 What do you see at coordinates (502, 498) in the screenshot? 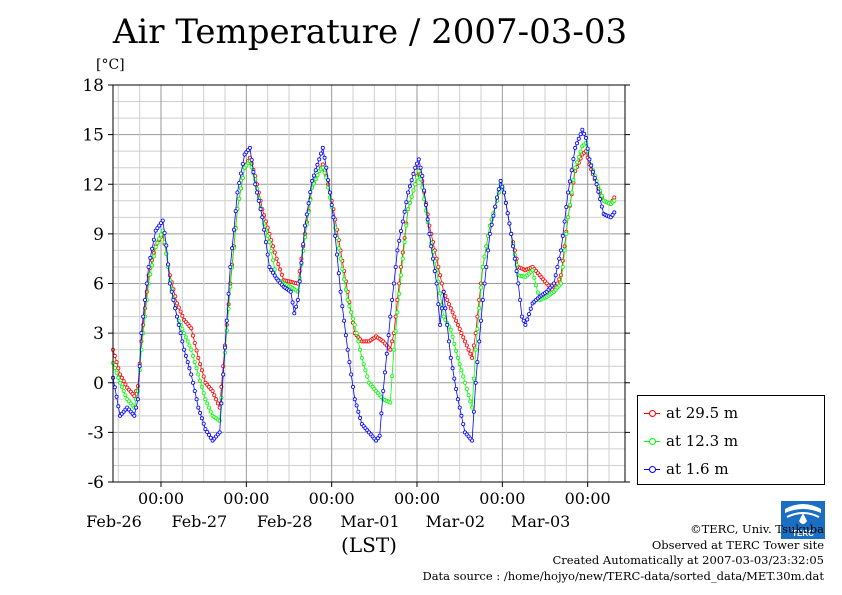
I see `x-tick-time-label: 00:00` at bounding box center [502, 498].